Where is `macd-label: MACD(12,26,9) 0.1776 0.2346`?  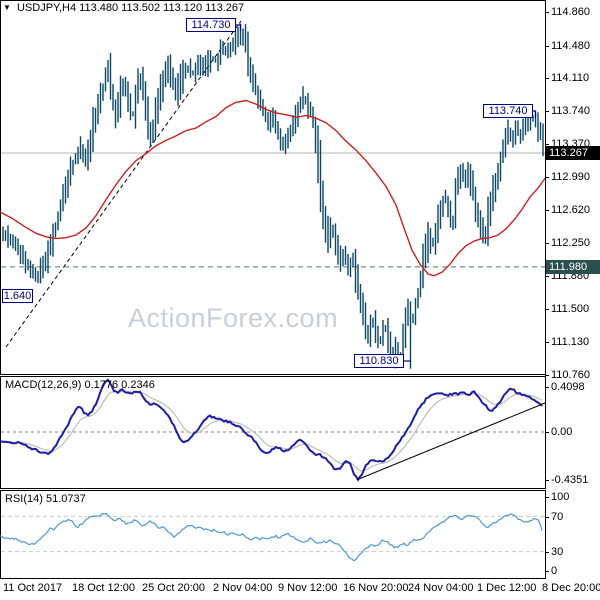
macd-label: MACD(12,26,9) 0.1776 0.2346 is located at coordinates (80, 385).